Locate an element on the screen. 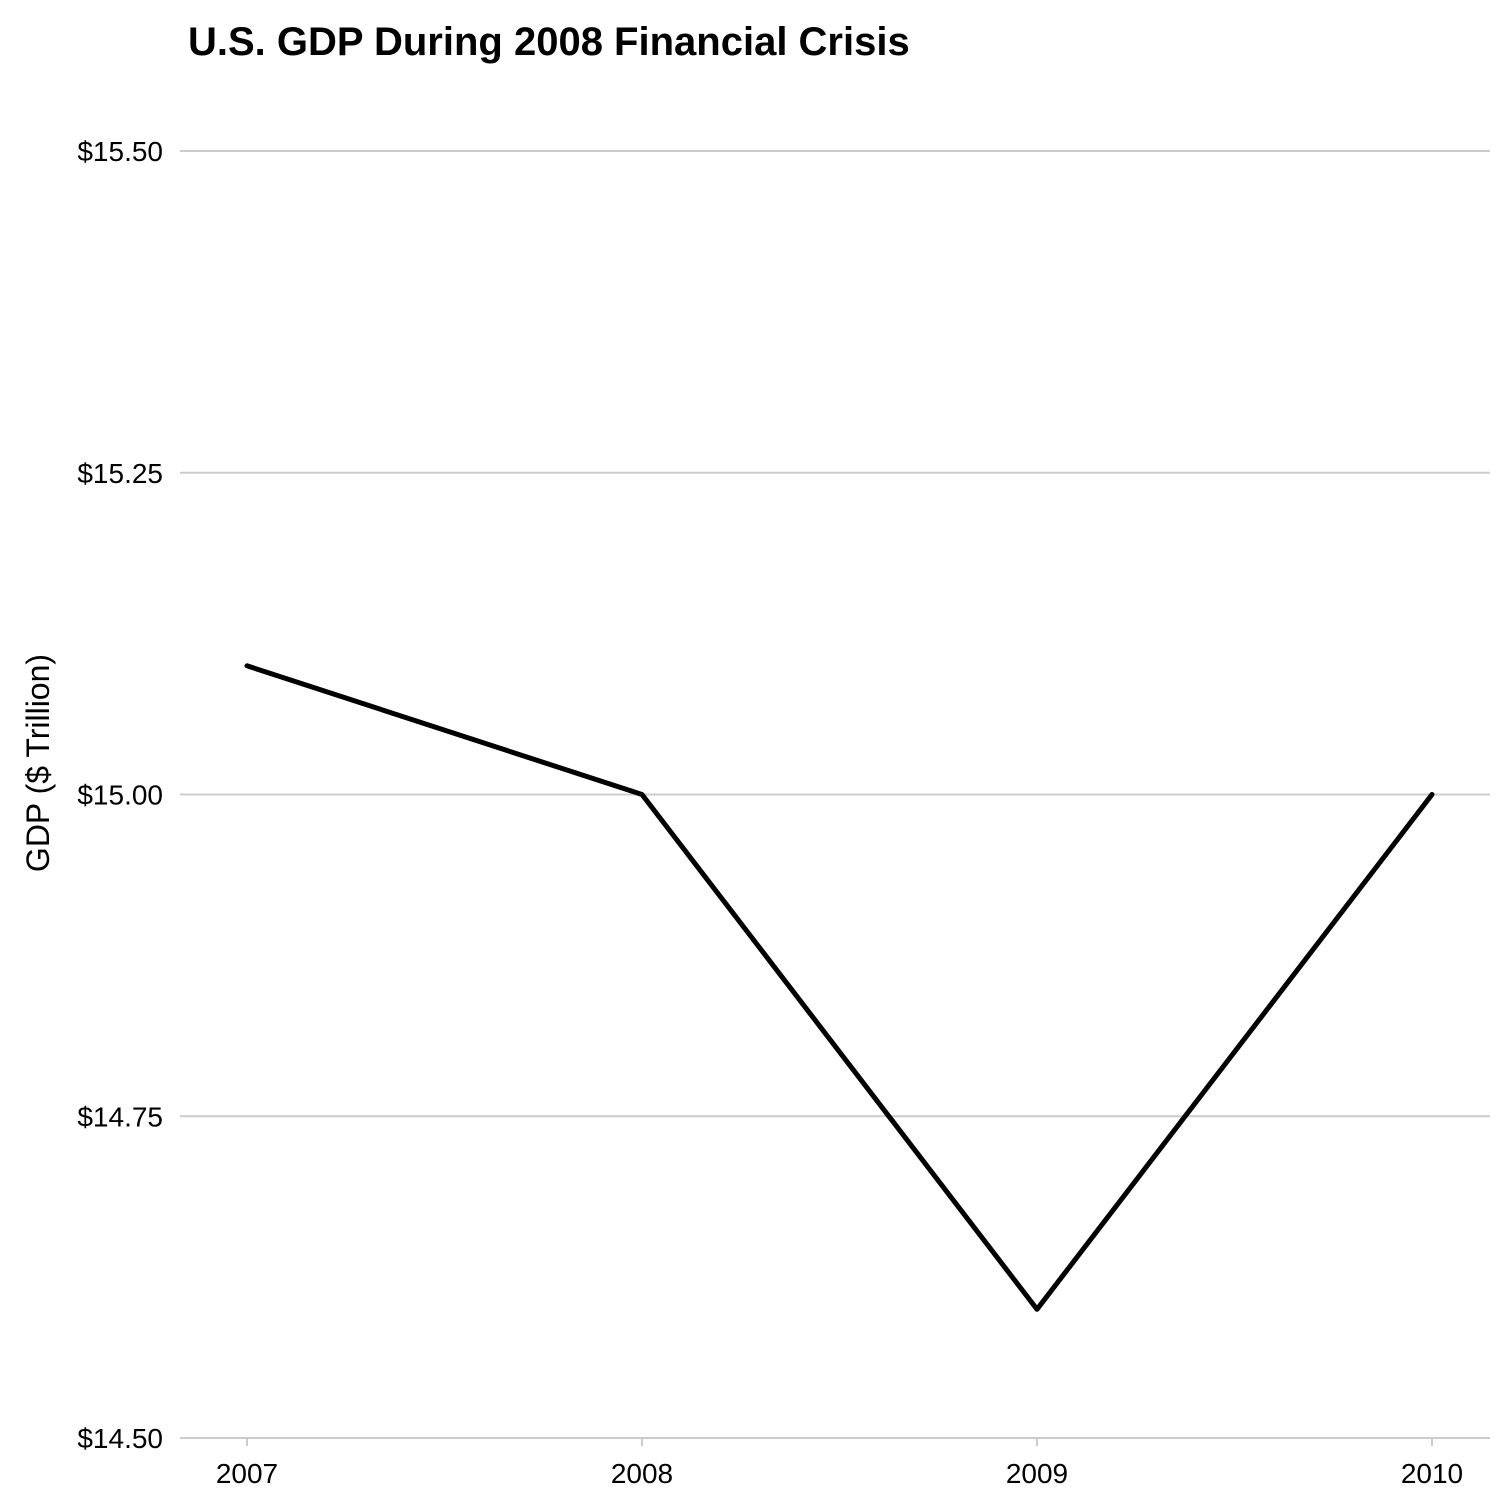 Image resolution: width=1512 pixels, height=1512 pixels. y-tick-label: $15.50 is located at coordinates (120, 151).